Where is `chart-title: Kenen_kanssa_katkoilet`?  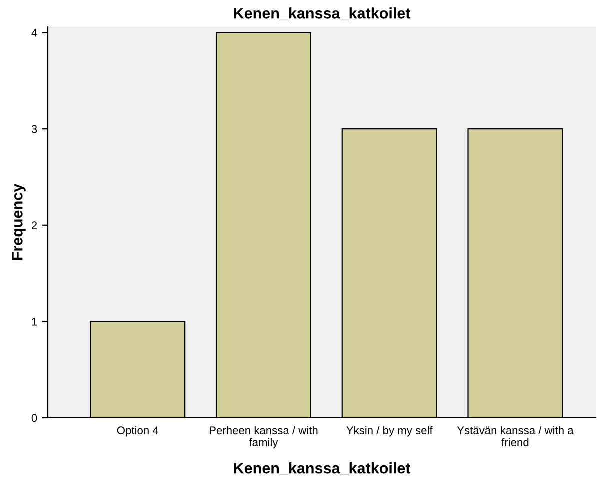
chart-title: Kenen_kanssa_katkoilet is located at coordinates (322, 14).